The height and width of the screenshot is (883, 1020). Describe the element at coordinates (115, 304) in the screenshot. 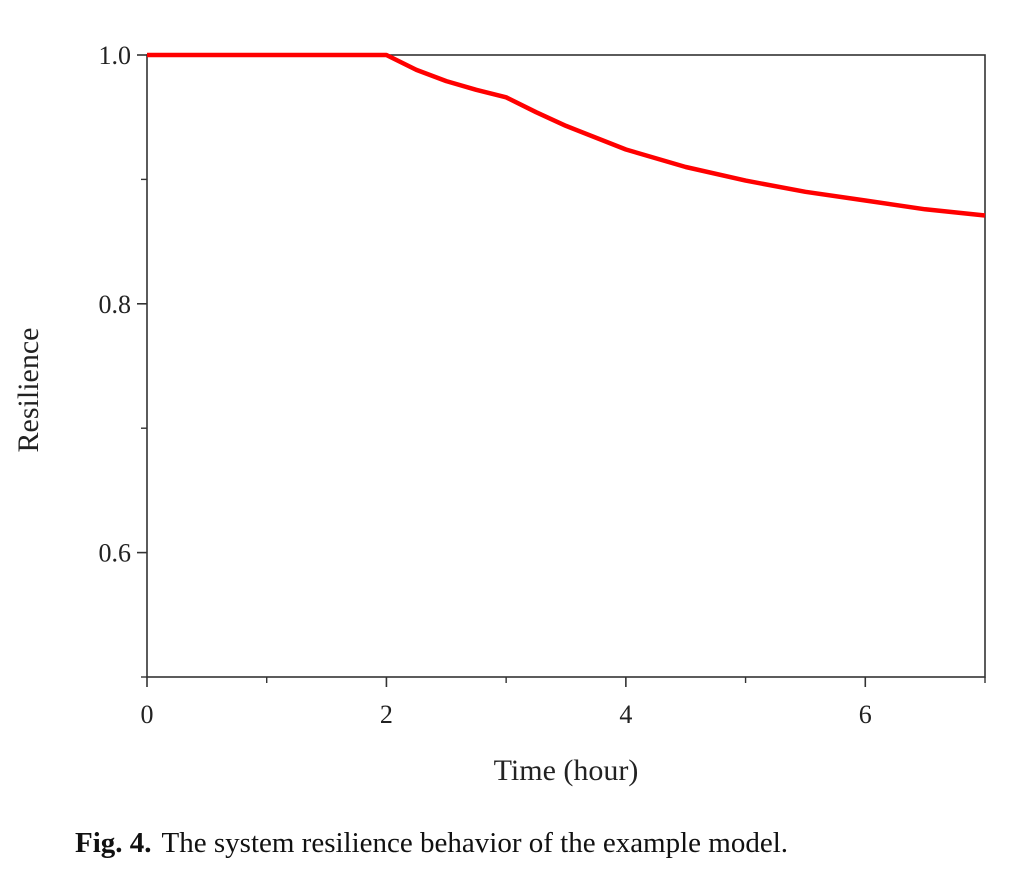

I see `y-tick-label: 0.8` at that location.